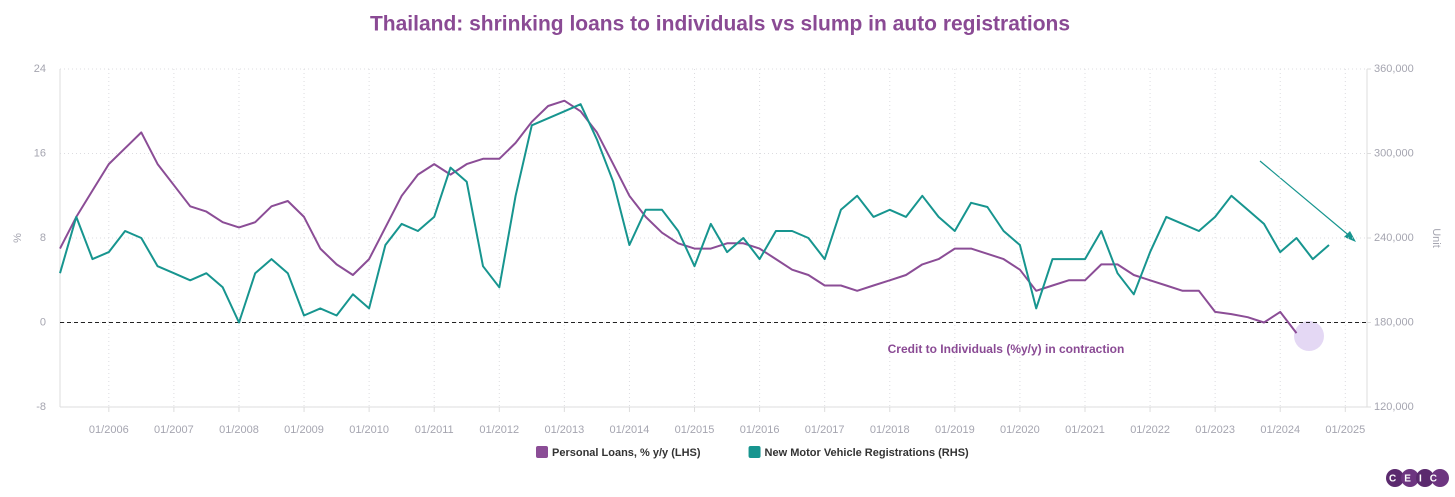 The height and width of the screenshot is (497, 1455). What do you see at coordinates (1306, 199) in the screenshot?
I see `trend-arrow` at bounding box center [1306, 199].